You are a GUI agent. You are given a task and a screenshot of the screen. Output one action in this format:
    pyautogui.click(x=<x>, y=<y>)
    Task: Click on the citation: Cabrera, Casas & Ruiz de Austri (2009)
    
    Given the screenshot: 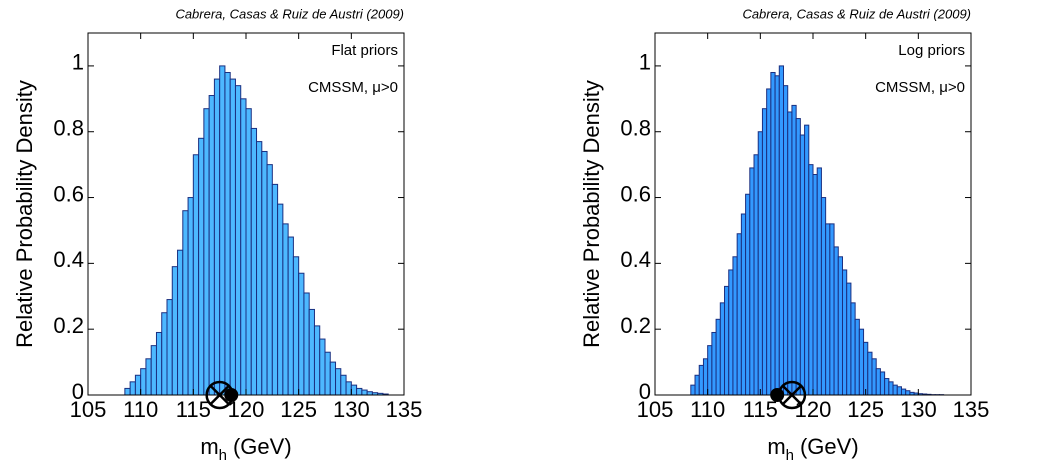 What is the action you would take?
    pyautogui.click(x=289, y=13)
    